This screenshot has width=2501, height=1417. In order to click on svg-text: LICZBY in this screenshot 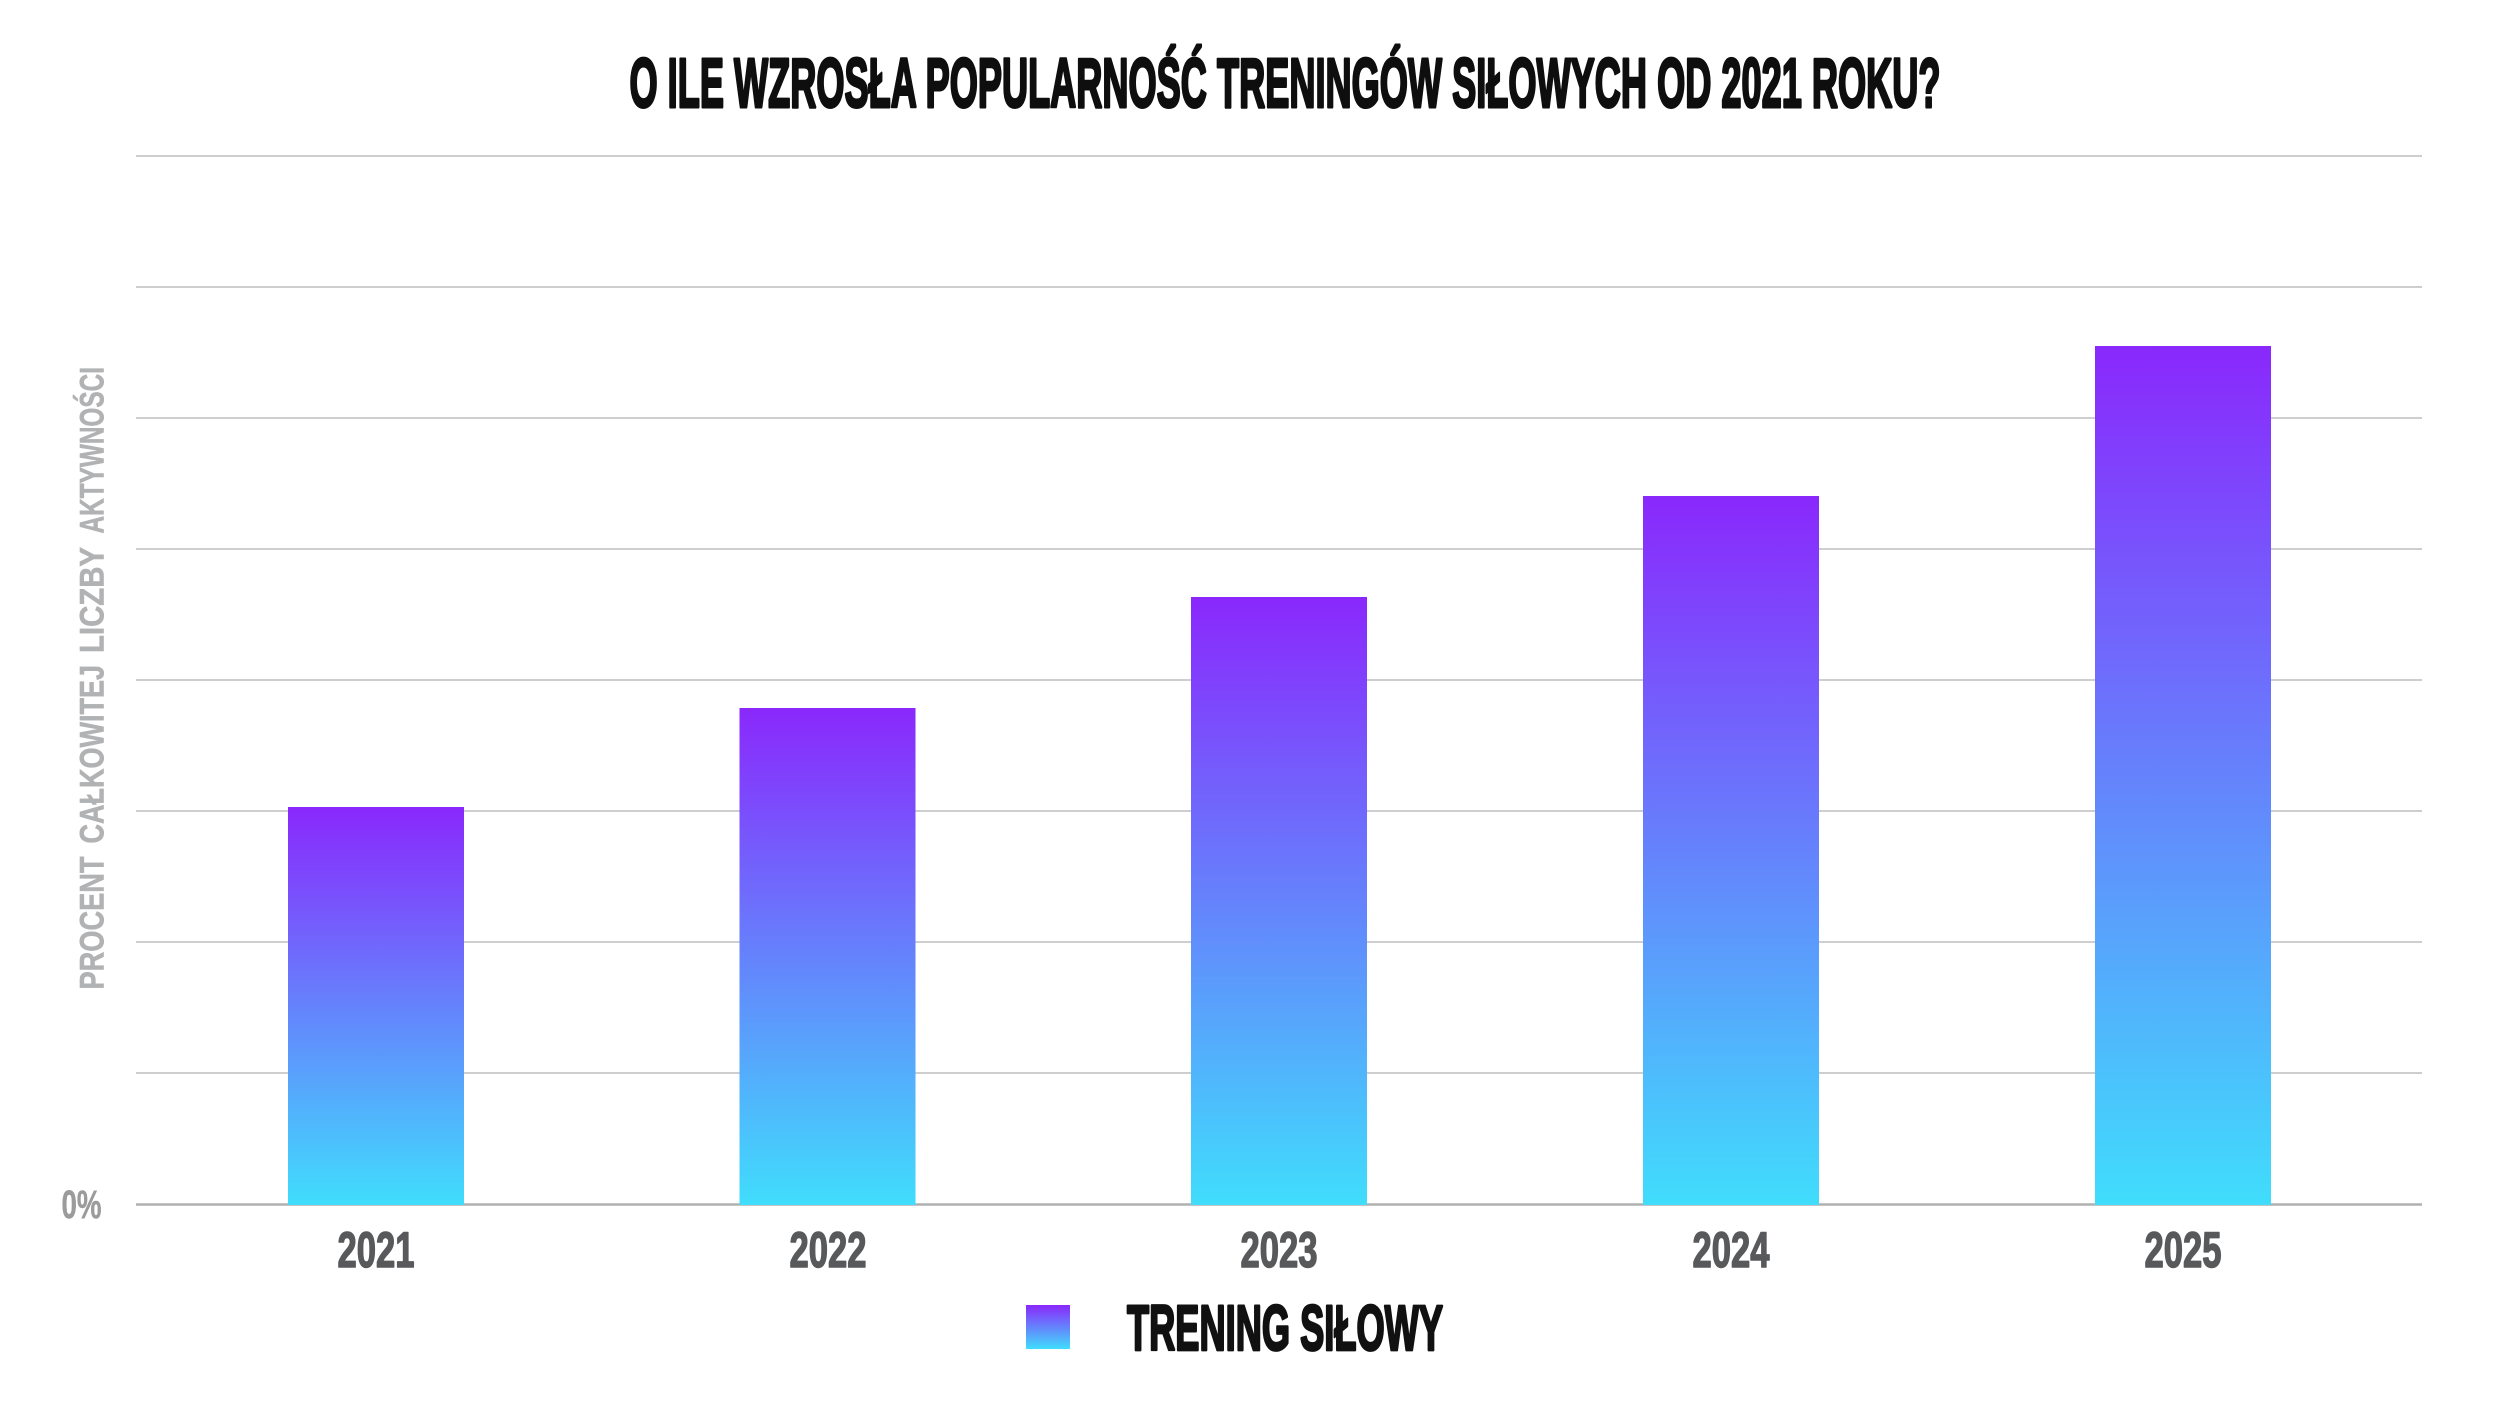, I will do `click(93, 600)`.